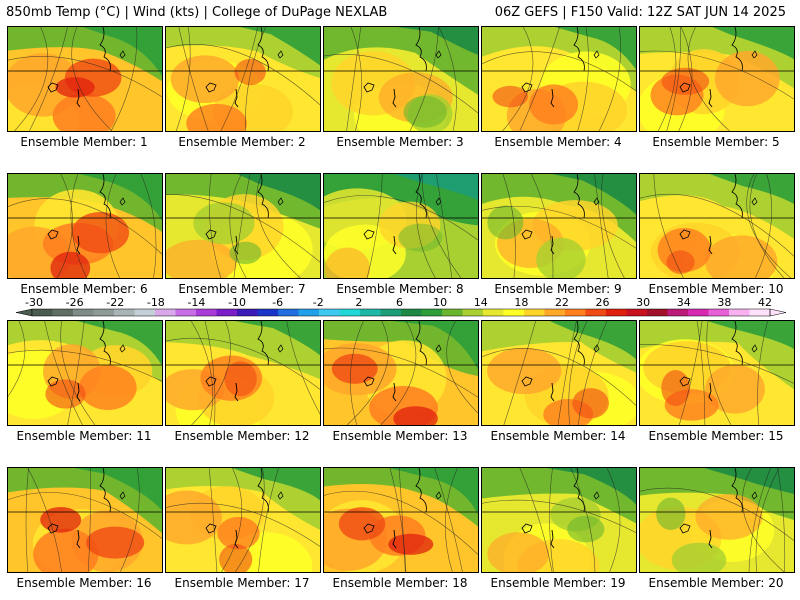  What do you see at coordinates (562, 302) in the screenshot?
I see `colorbar-tick-label: 22` at bounding box center [562, 302].